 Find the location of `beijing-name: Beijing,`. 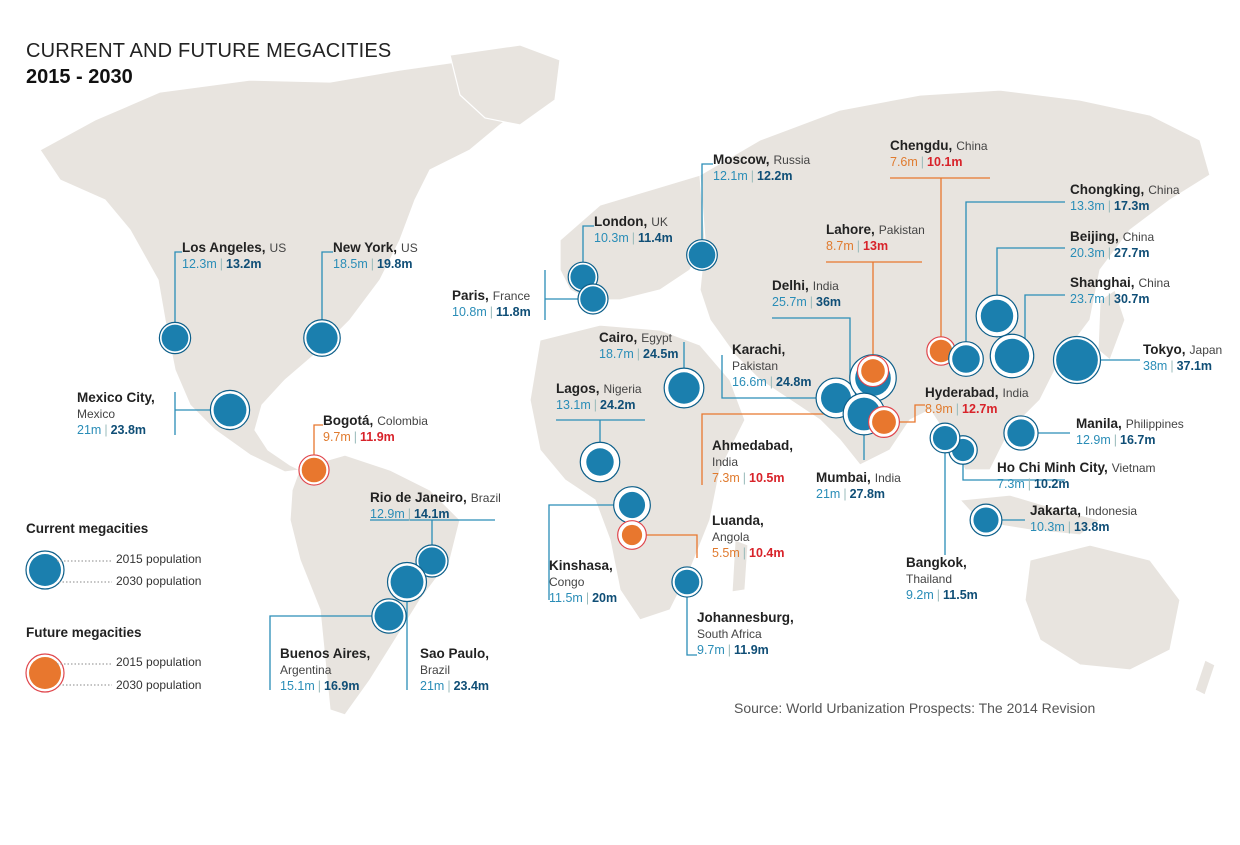

beijing-name: Beijing, is located at coordinates (1094, 236).